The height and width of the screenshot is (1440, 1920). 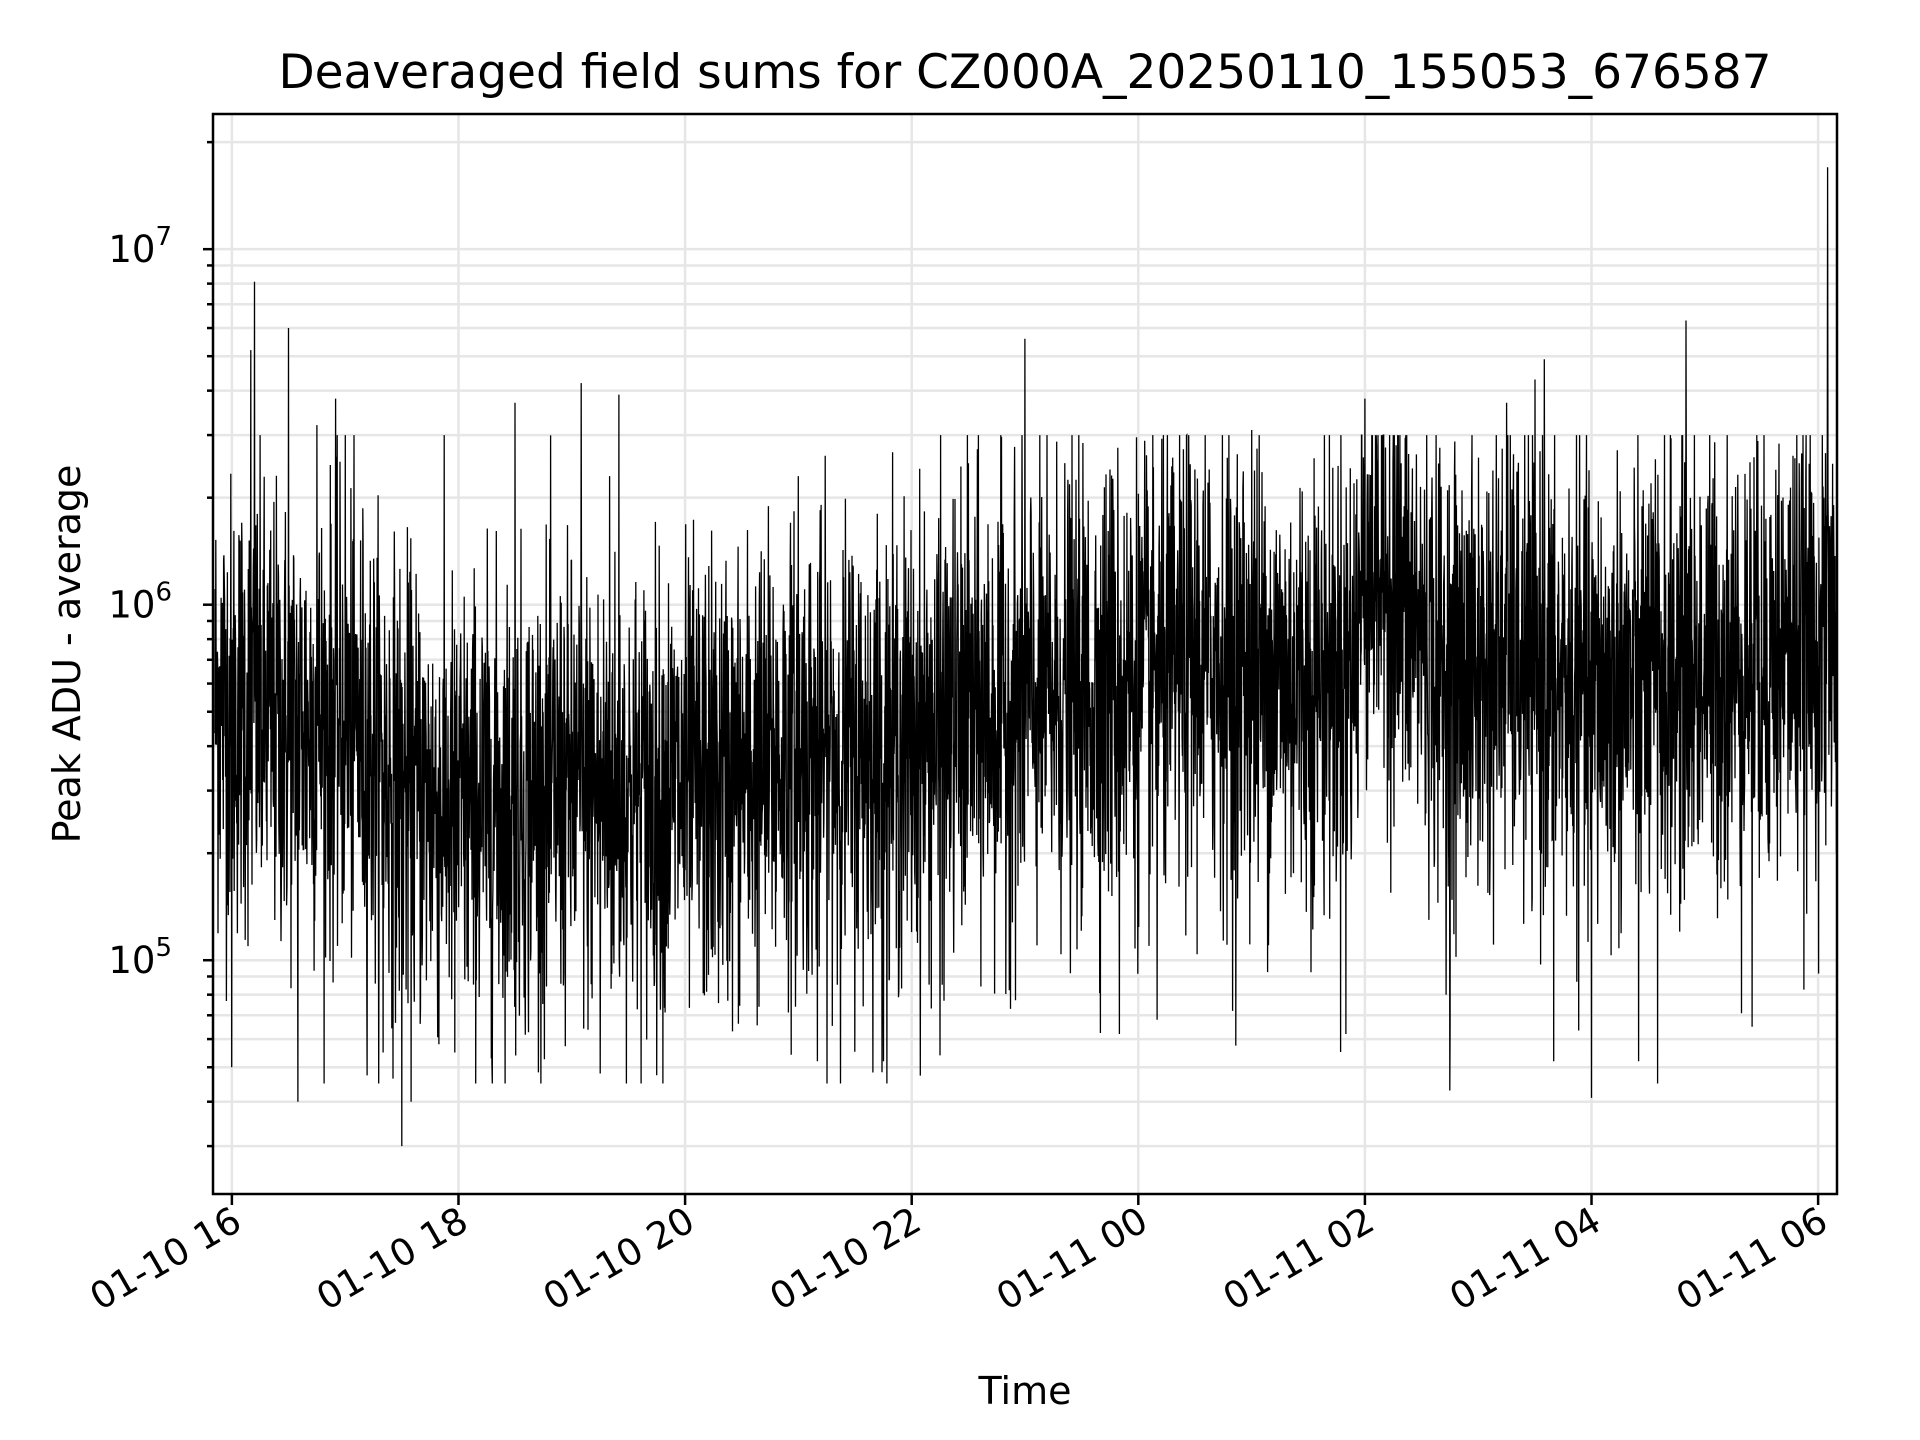 What do you see at coordinates (1025, 1391) in the screenshot?
I see `x-axis-title: Time` at bounding box center [1025, 1391].